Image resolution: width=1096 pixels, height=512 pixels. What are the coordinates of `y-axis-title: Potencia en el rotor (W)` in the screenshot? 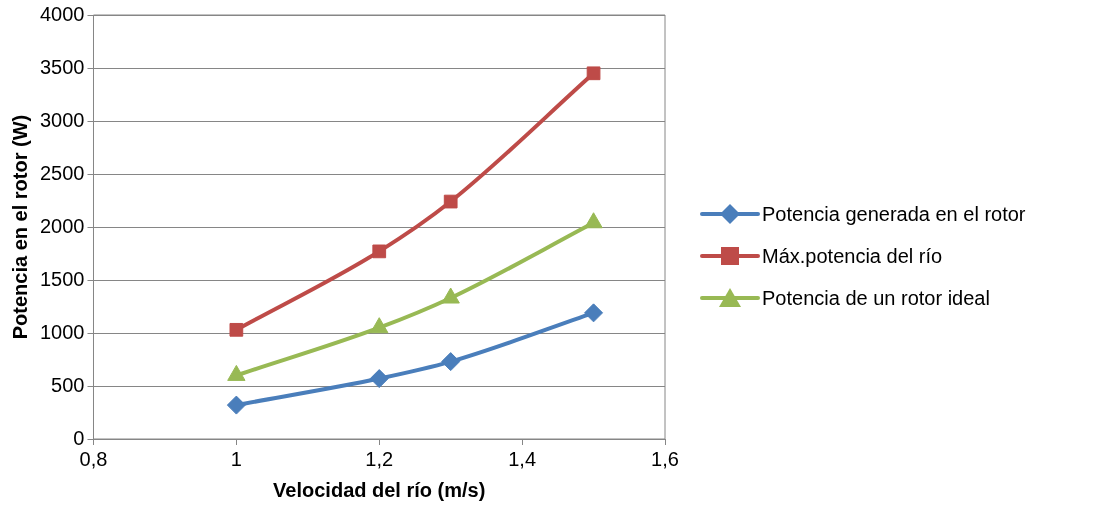 It's located at (19, 227).